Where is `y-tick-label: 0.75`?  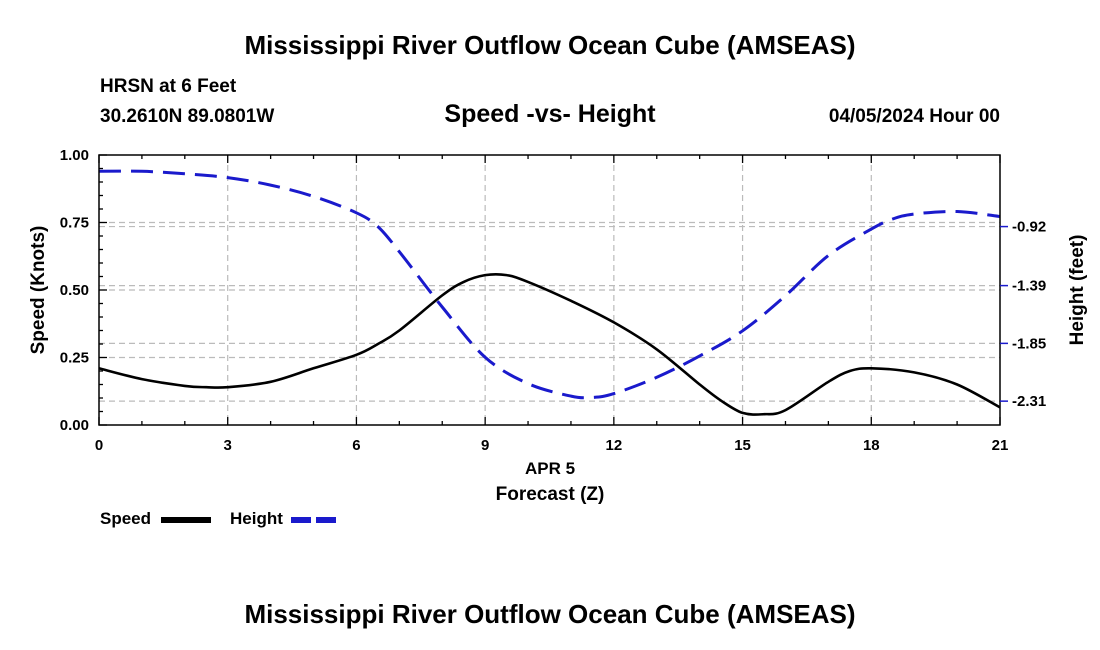 y-tick-label: 0.75 is located at coordinates (74, 223).